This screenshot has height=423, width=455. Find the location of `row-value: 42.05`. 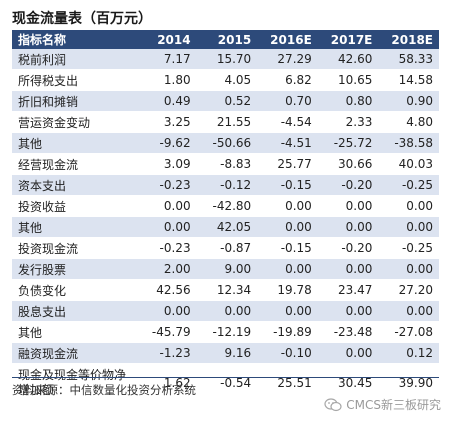

row-value: 42.05 is located at coordinates (227, 227).